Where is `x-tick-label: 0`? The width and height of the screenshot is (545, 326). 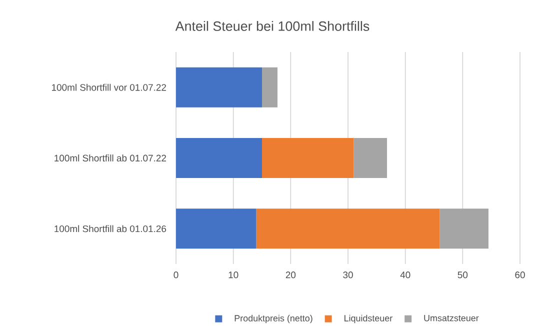 x-tick-label: 0 is located at coordinates (176, 275).